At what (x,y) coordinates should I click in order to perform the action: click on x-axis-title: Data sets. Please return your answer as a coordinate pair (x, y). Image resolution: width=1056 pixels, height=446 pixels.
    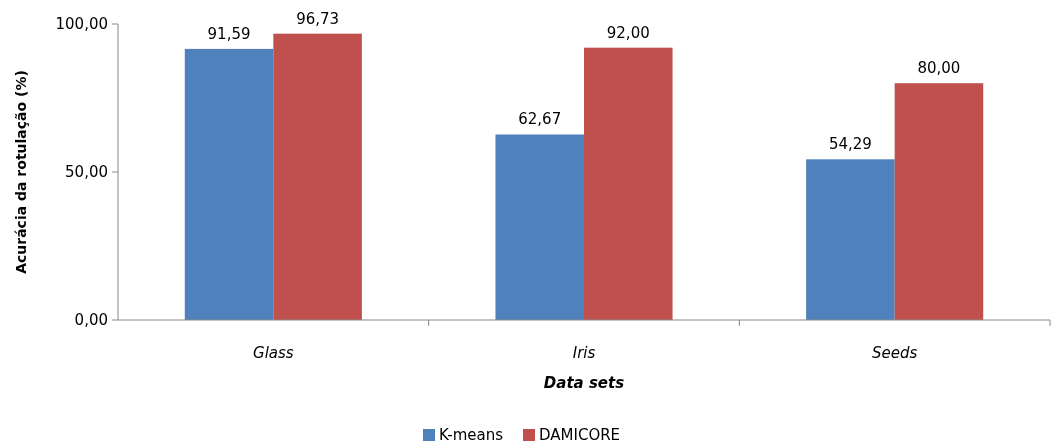
    Looking at the image, I should click on (584, 383).